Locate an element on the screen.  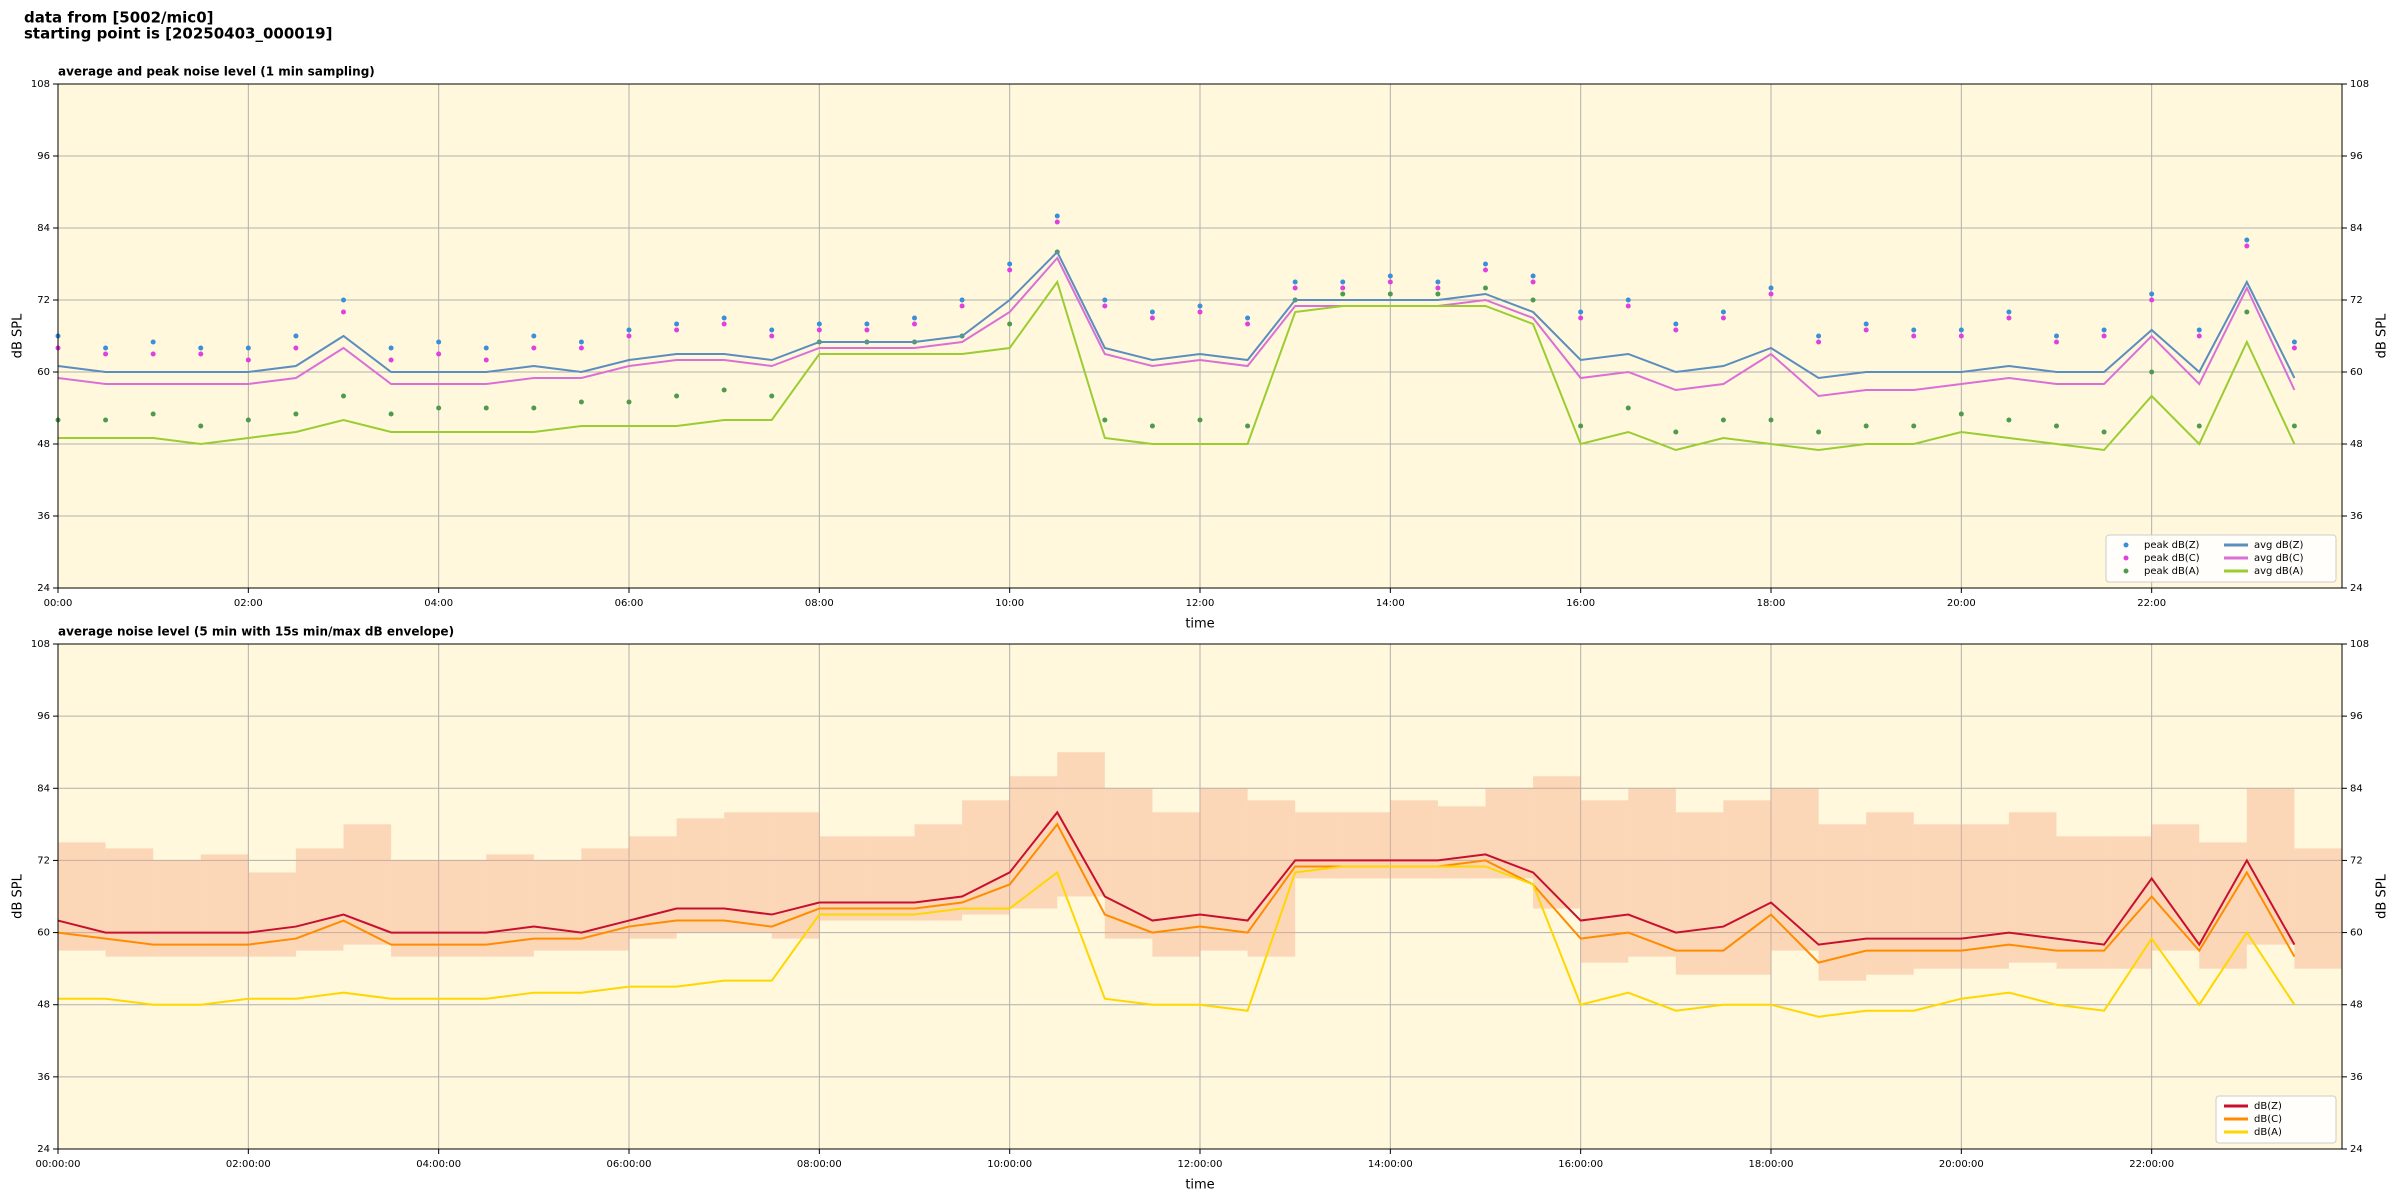
y-tick-label: 96 is located at coordinates (43, 156).